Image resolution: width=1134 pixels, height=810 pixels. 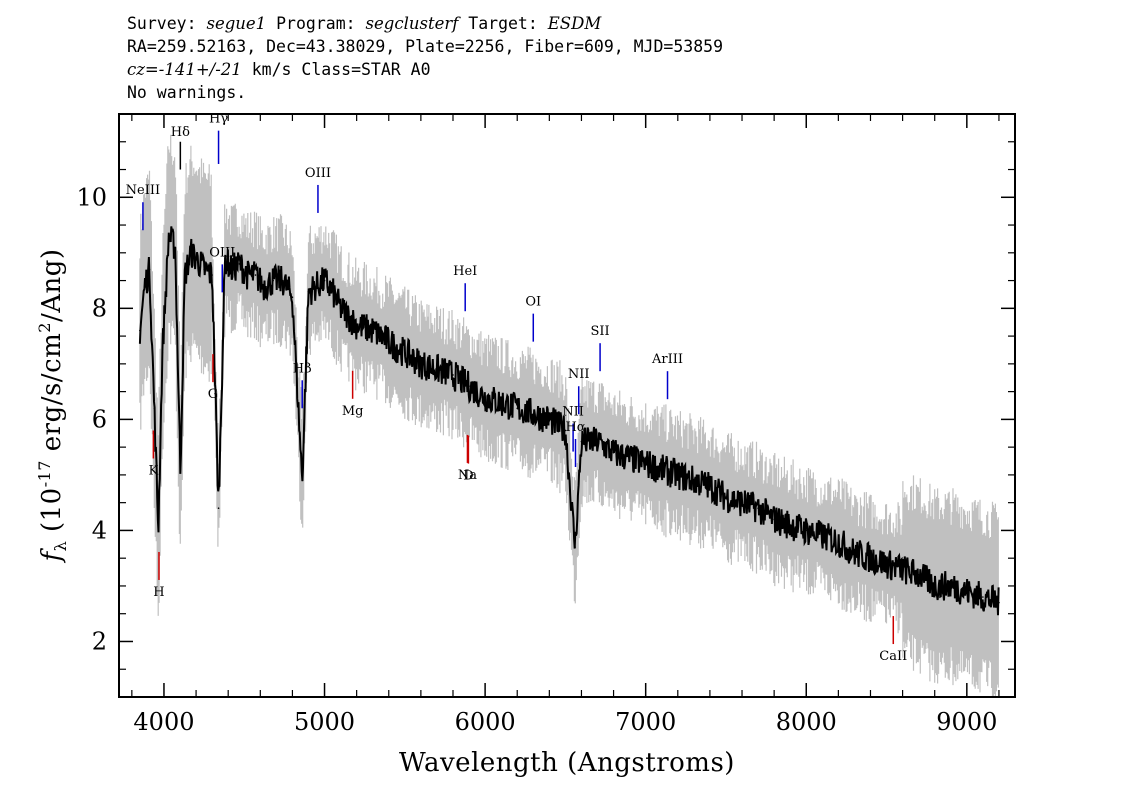 I want to click on y-tick-label: 8, so click(x=99, y=308).